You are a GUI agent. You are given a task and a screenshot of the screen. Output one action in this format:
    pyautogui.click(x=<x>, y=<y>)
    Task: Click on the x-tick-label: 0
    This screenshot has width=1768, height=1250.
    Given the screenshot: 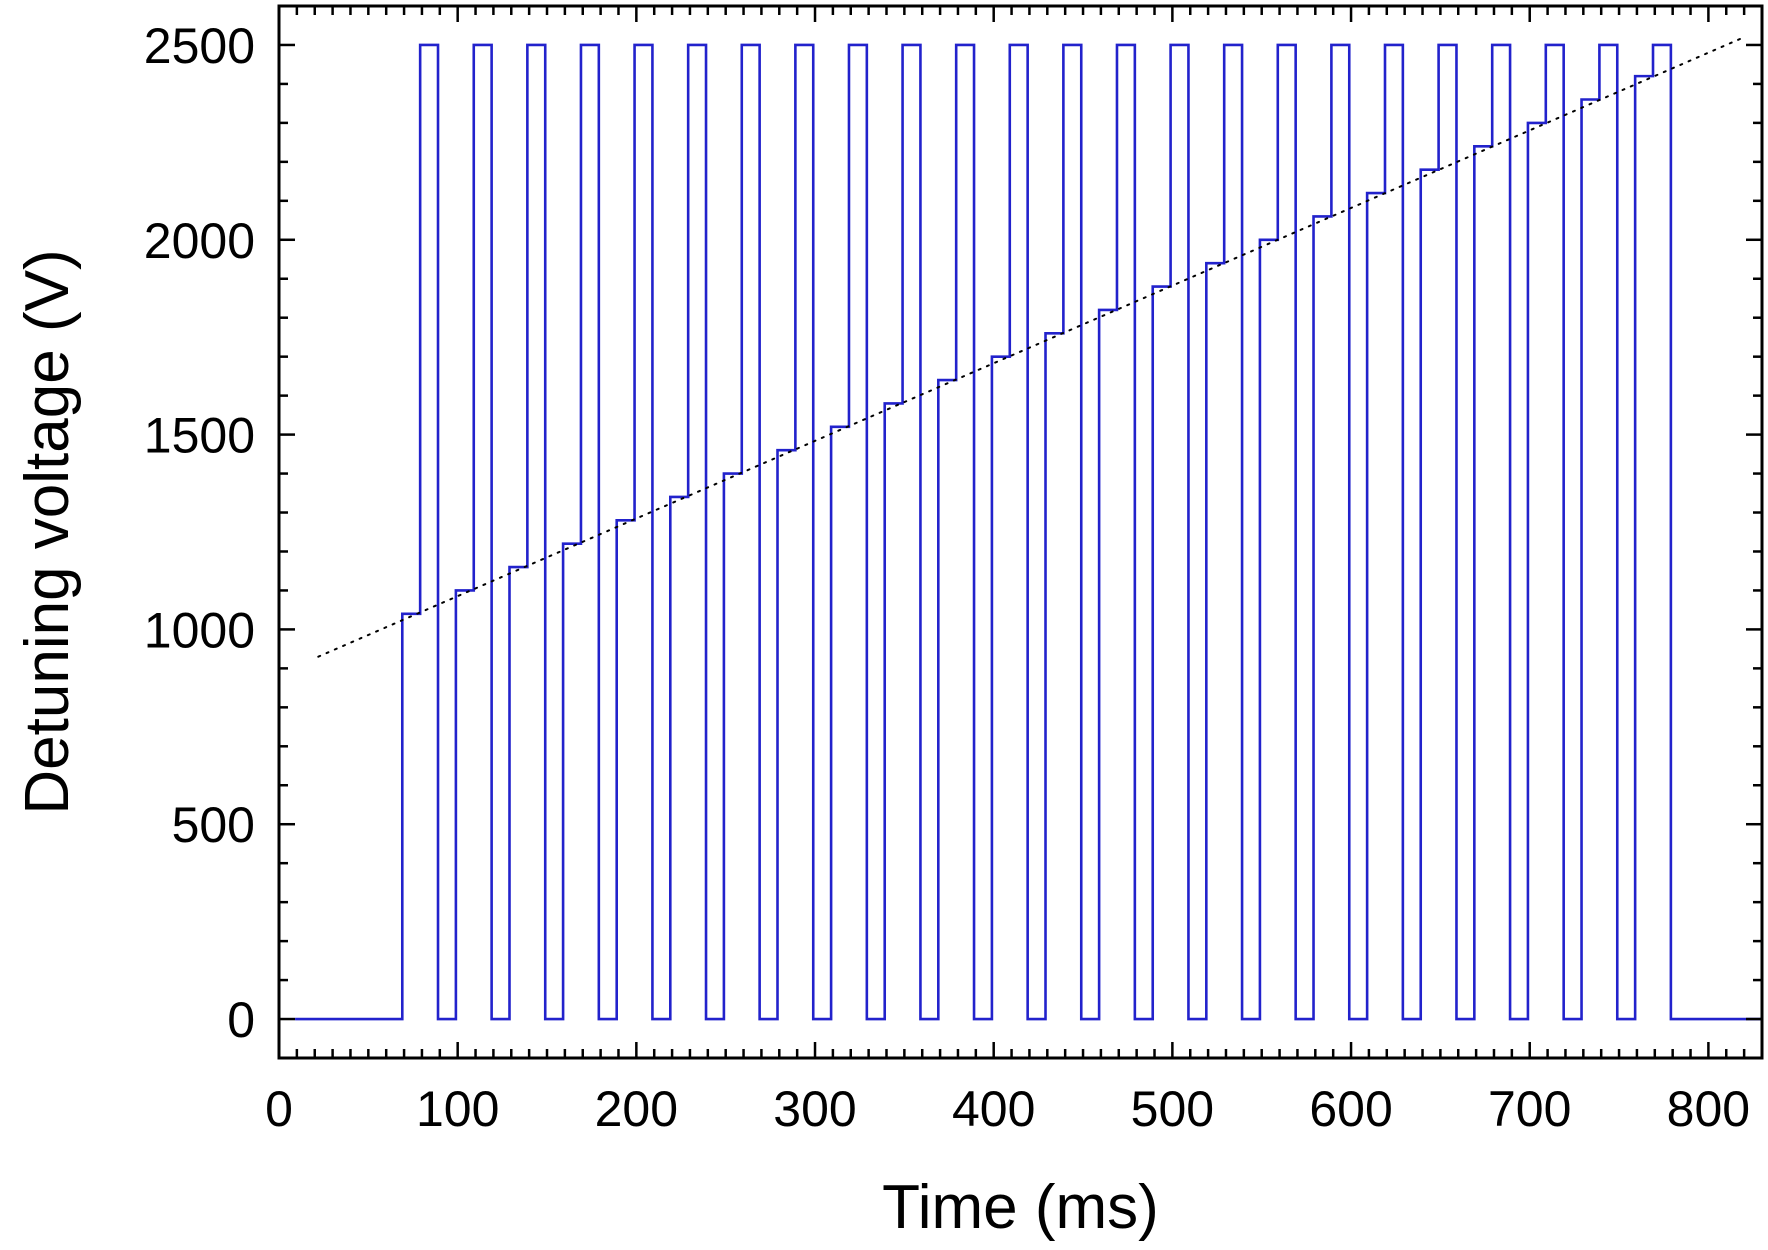 What is the action you would take?
    pyautogui.click(x=279, y=1109)
    